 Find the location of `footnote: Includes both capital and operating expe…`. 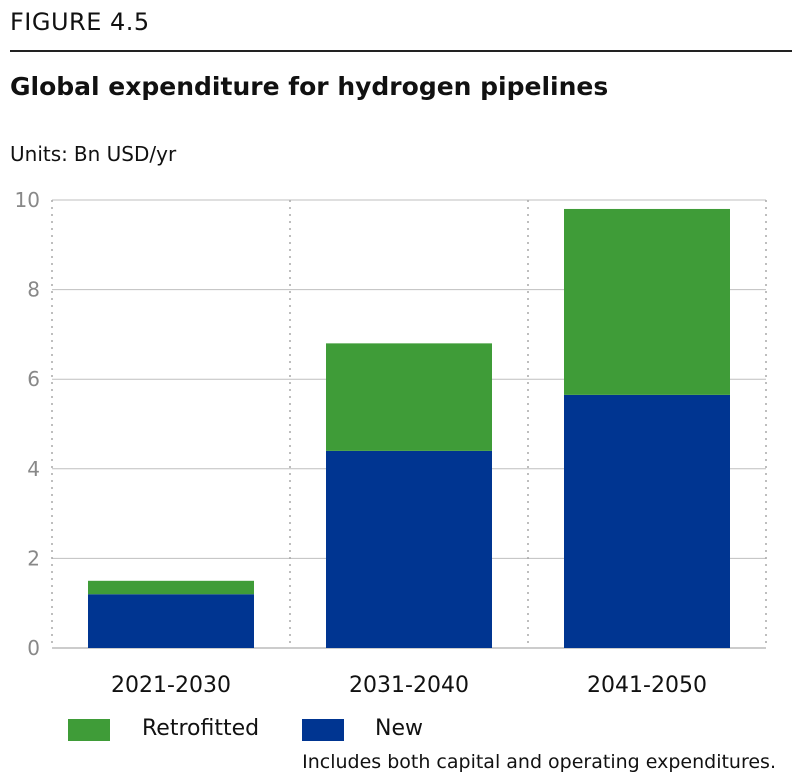

footnote: Includes both capital and operating expe… is located at coordinates (539, 762).